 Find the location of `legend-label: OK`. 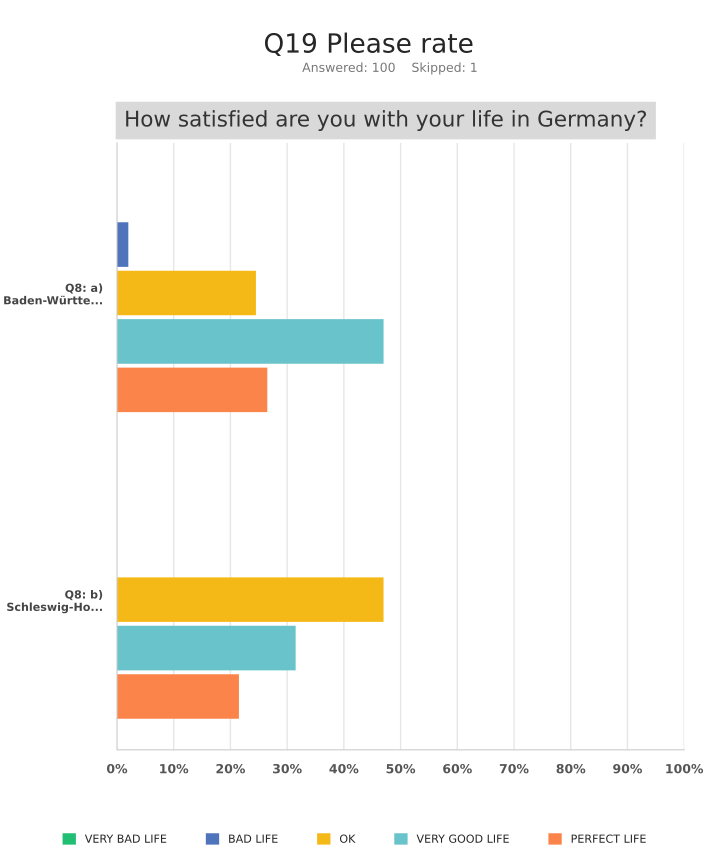

legend-label: OK is located at coordinates (348, 838).